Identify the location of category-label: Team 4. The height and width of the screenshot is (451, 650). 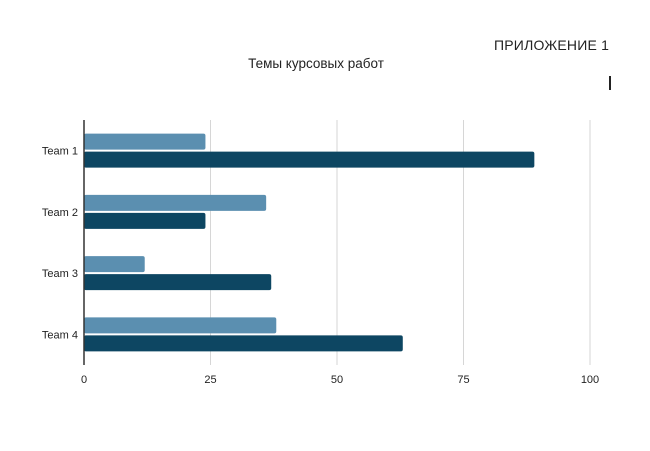
(60, 335).